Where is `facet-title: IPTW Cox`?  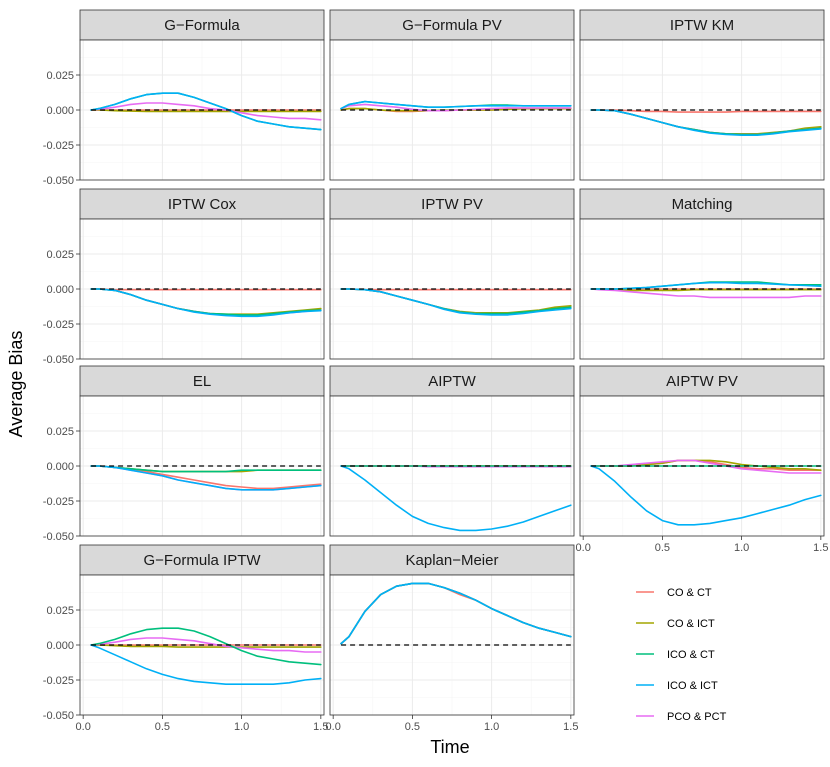
facet-title: IPTW Cox is located at coordinates (202, 204).